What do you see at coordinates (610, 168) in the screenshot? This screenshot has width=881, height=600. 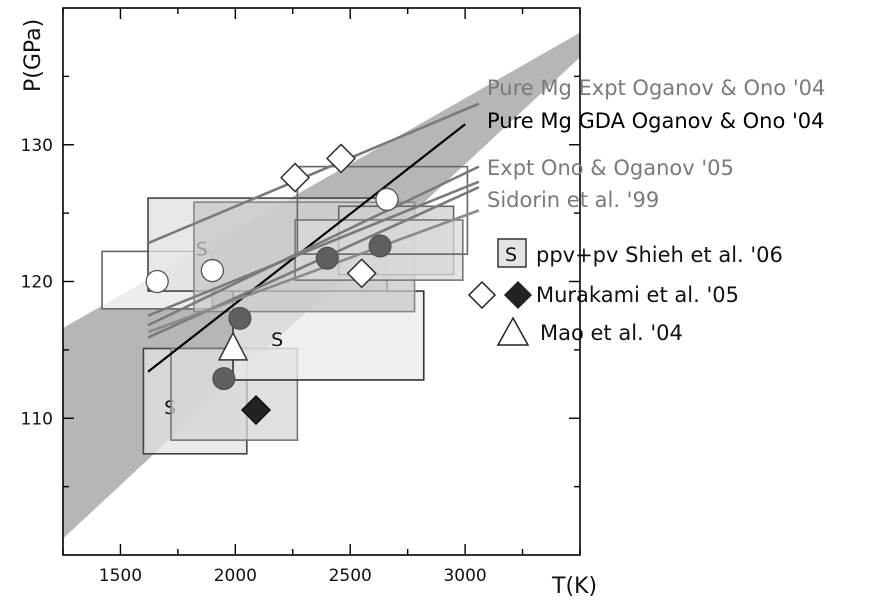 I see `annotation-expt-ono: Expt Ono & Oganov '05` at bounding box center [610, 168].